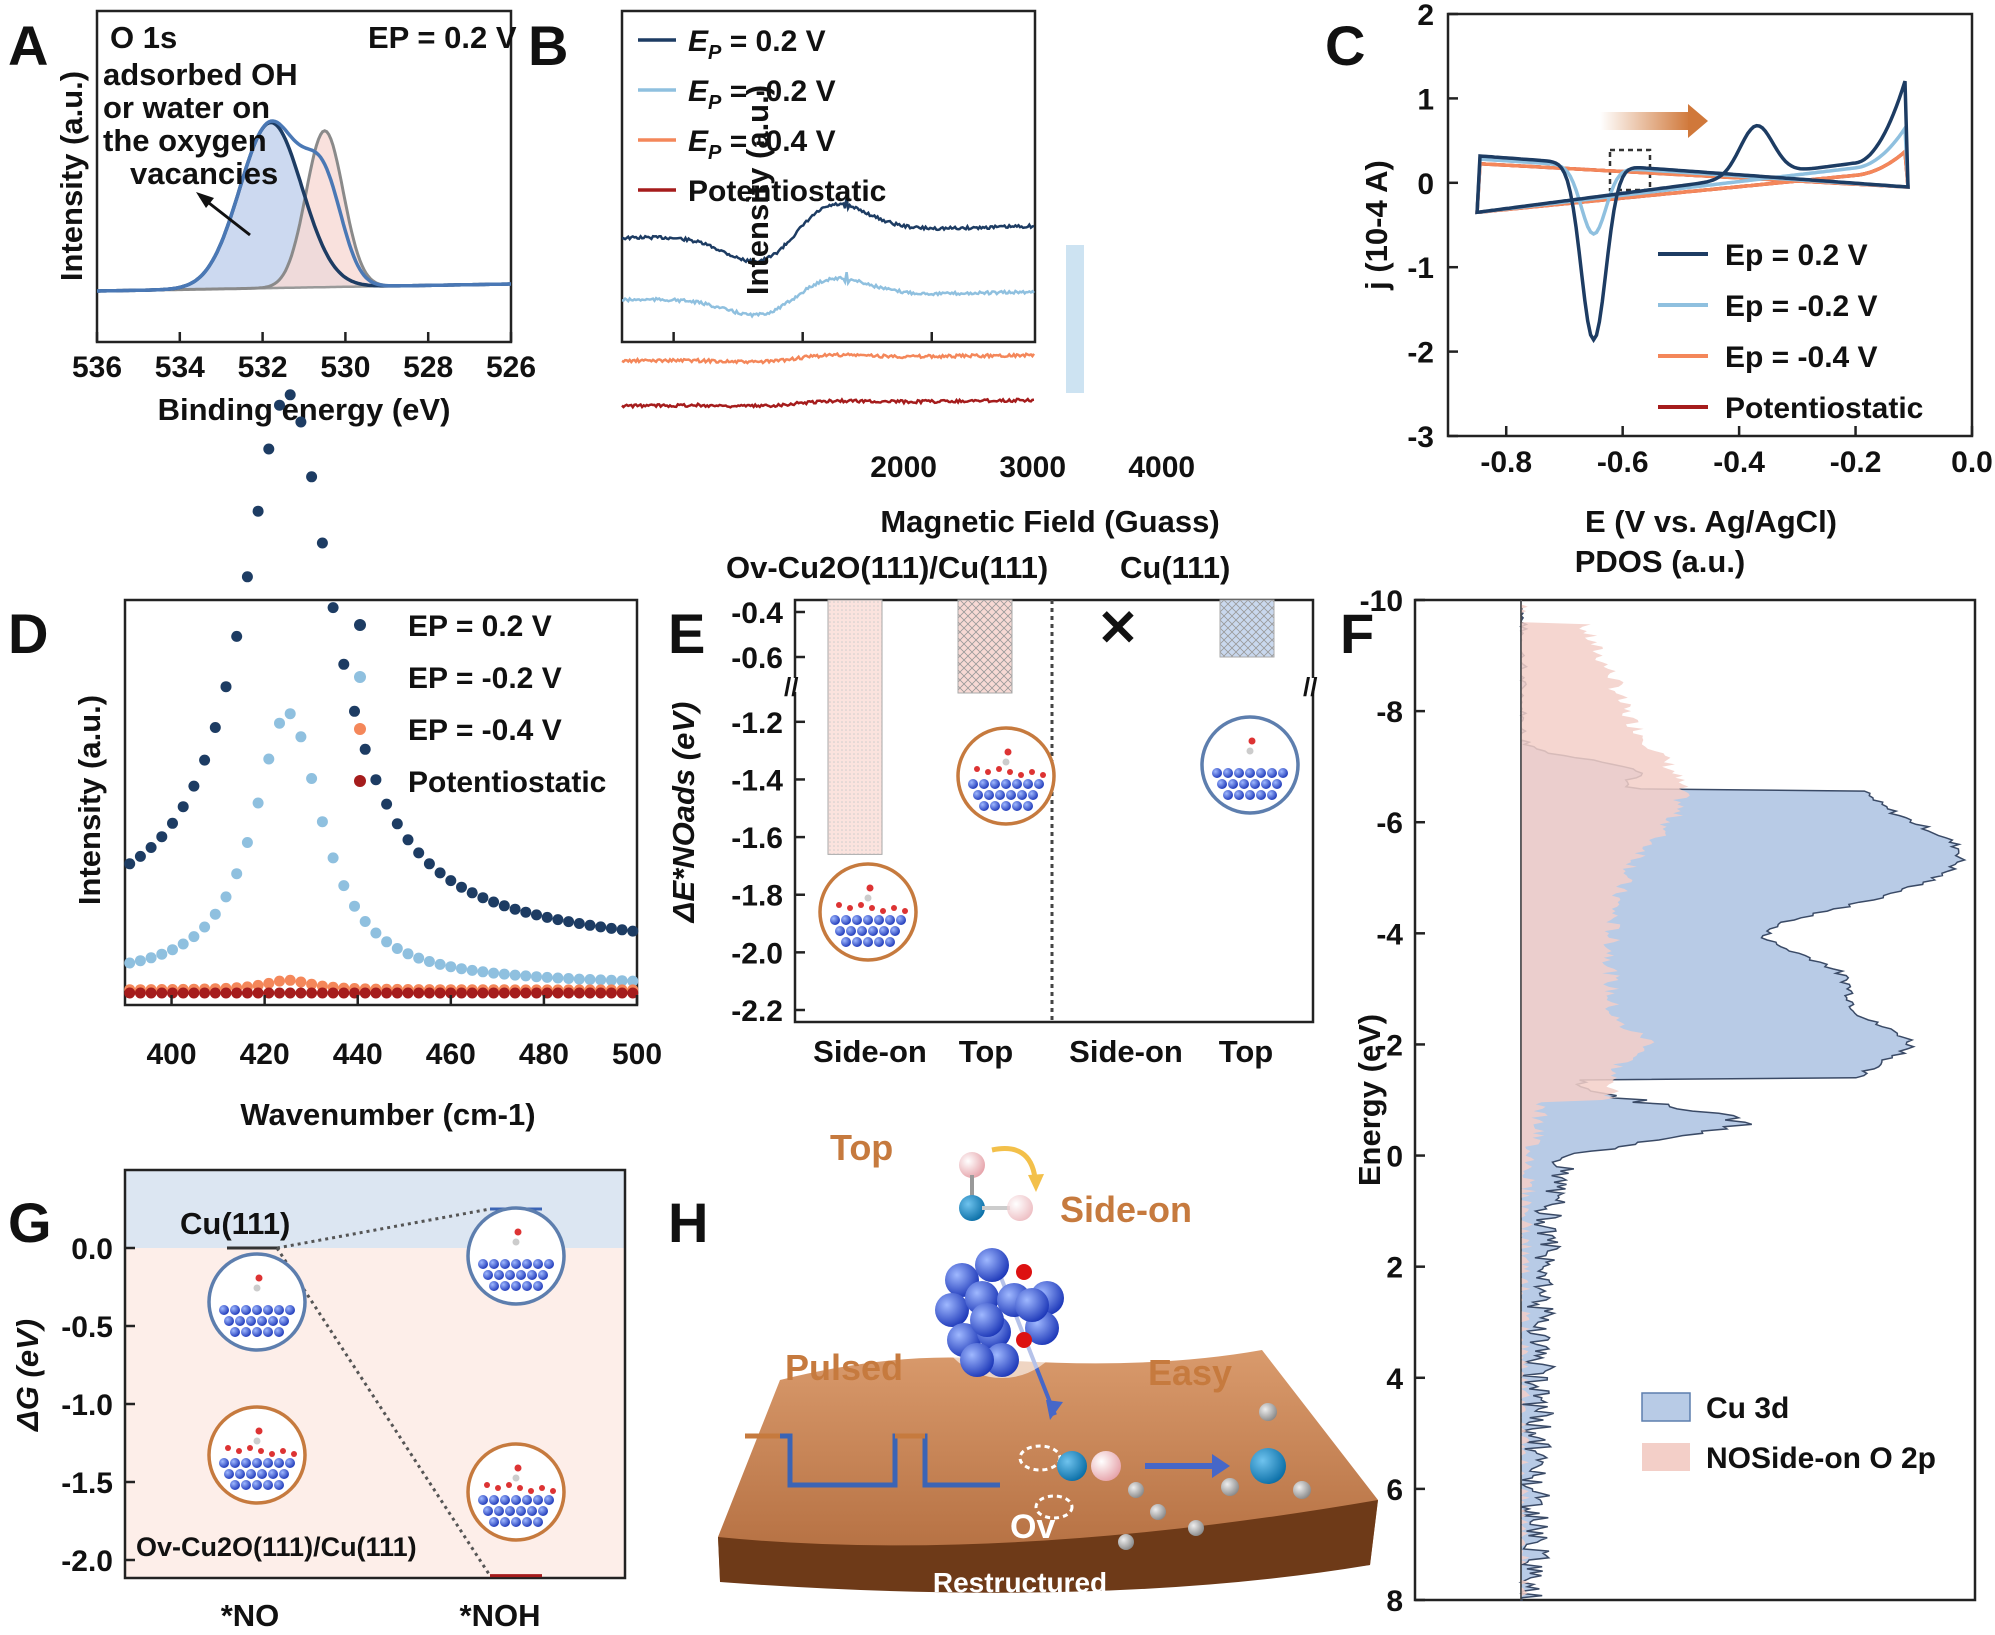 The height and width of the screenshot is (1635, 1995). What do you see at coordinates (185, 140) in the screenshot?
I see `a-annotation-line-3: the oxygen` at bounding box center [185, 140].